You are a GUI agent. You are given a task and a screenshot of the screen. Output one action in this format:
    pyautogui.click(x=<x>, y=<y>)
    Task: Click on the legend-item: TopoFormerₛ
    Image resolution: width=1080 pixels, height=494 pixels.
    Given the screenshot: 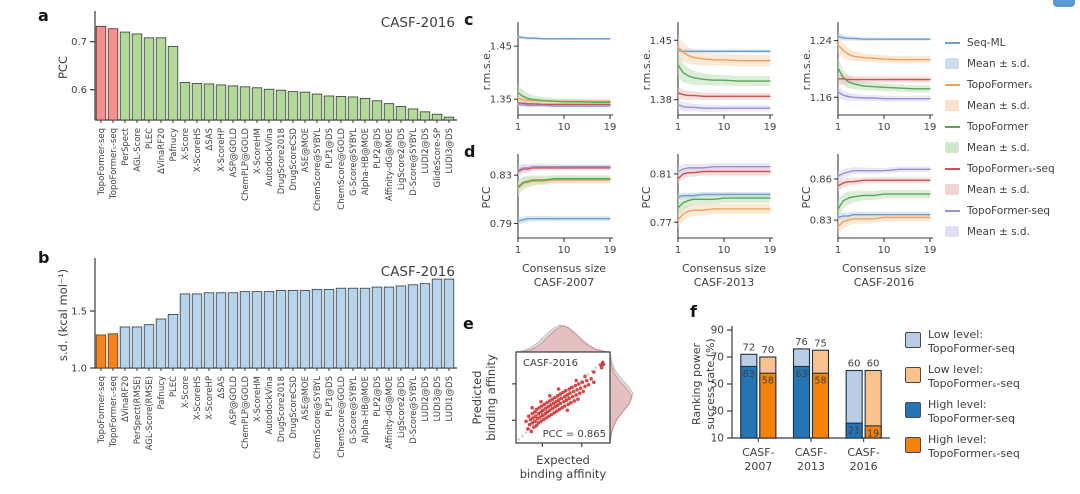 What is the action you would take?
    pyautogui.click(x=1012, y=84)
    